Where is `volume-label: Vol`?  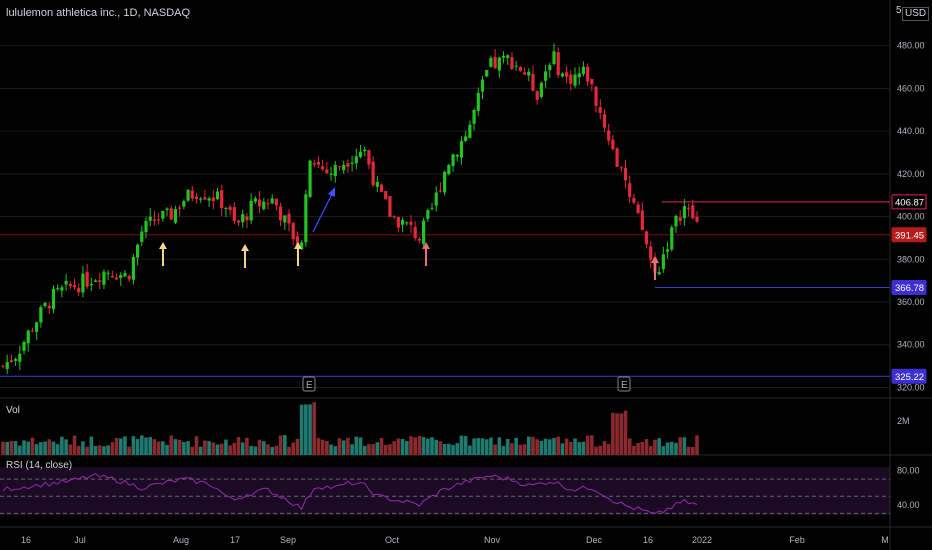
volume-label: Vol is located at coordinates (13, 410).